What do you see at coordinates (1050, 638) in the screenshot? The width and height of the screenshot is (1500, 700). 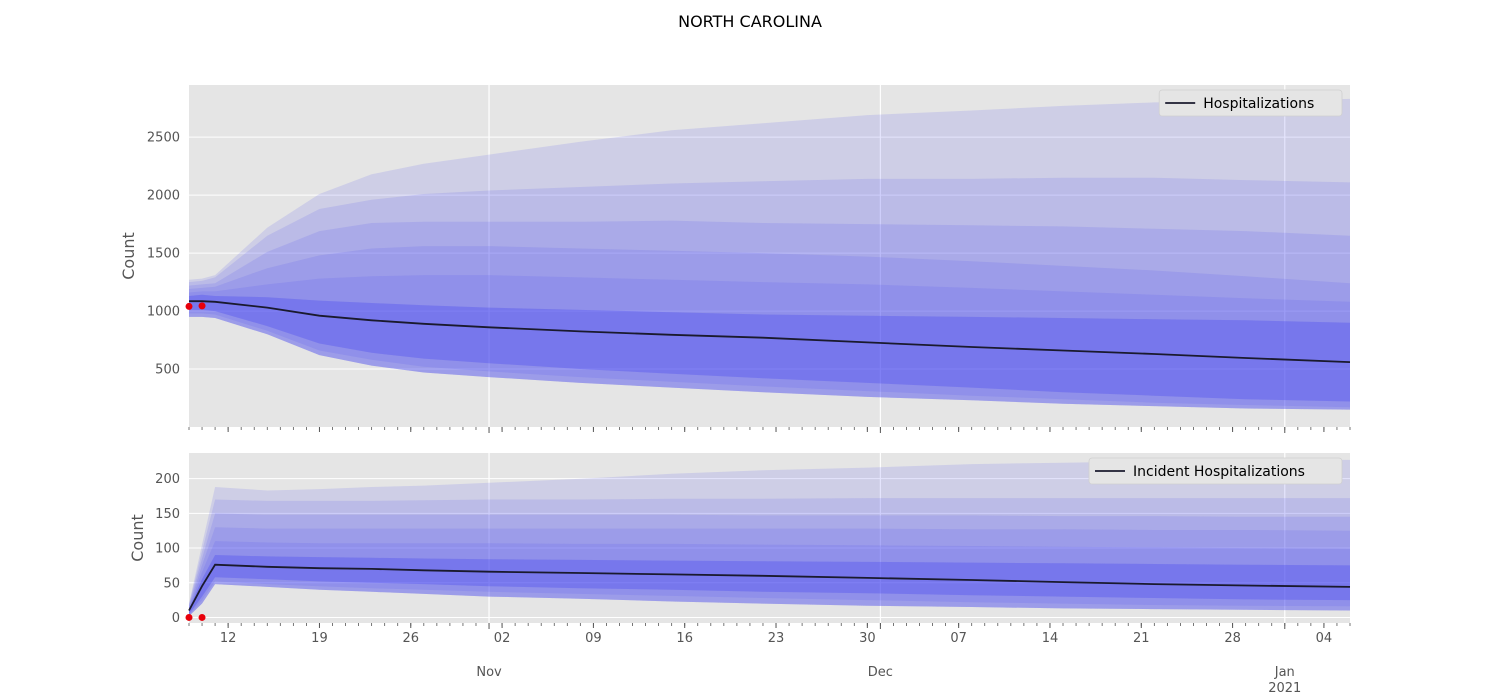 I see `x-tick-label: 14` at bounding box center [1050, 638].